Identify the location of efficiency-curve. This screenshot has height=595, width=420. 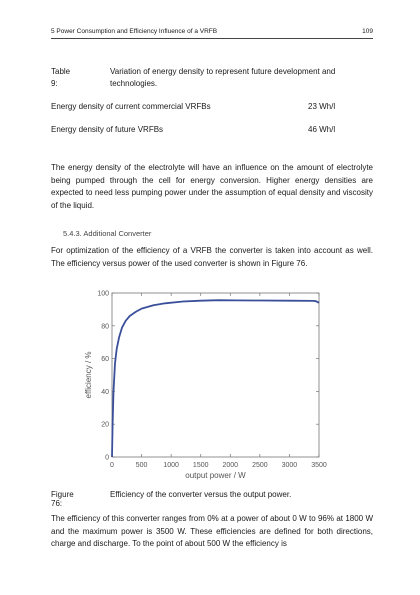
(215, 378).